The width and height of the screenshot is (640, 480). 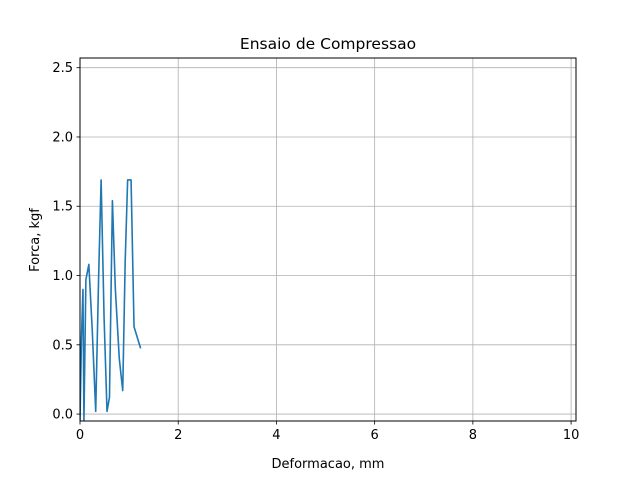 I want to click on y-tick-label: 0.5, so click(x=62, y=345).